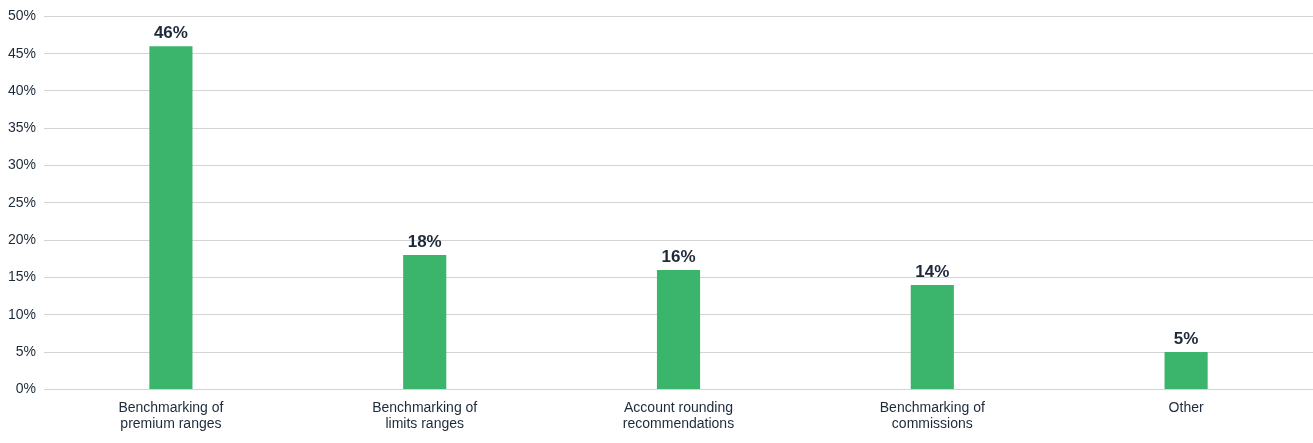 This screenshot has height=443, width=1313. What do you see at coordinates (678, 415) in the screenshot?
I see `x-tick-label: Account rounding recommendations` at bounding box center [678, 415].